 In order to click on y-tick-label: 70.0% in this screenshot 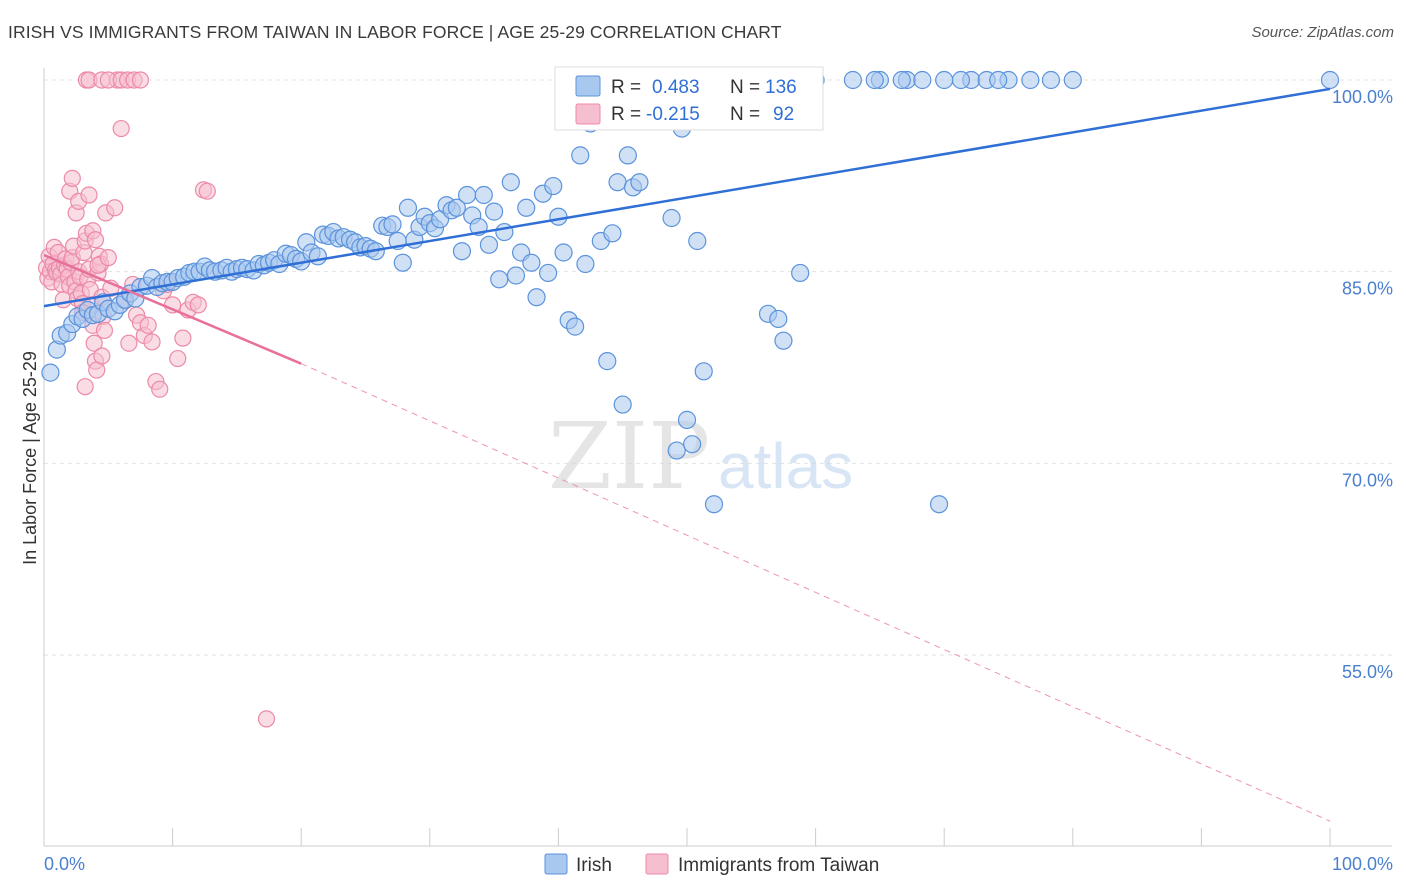, I will do `click(1367, 480)`.